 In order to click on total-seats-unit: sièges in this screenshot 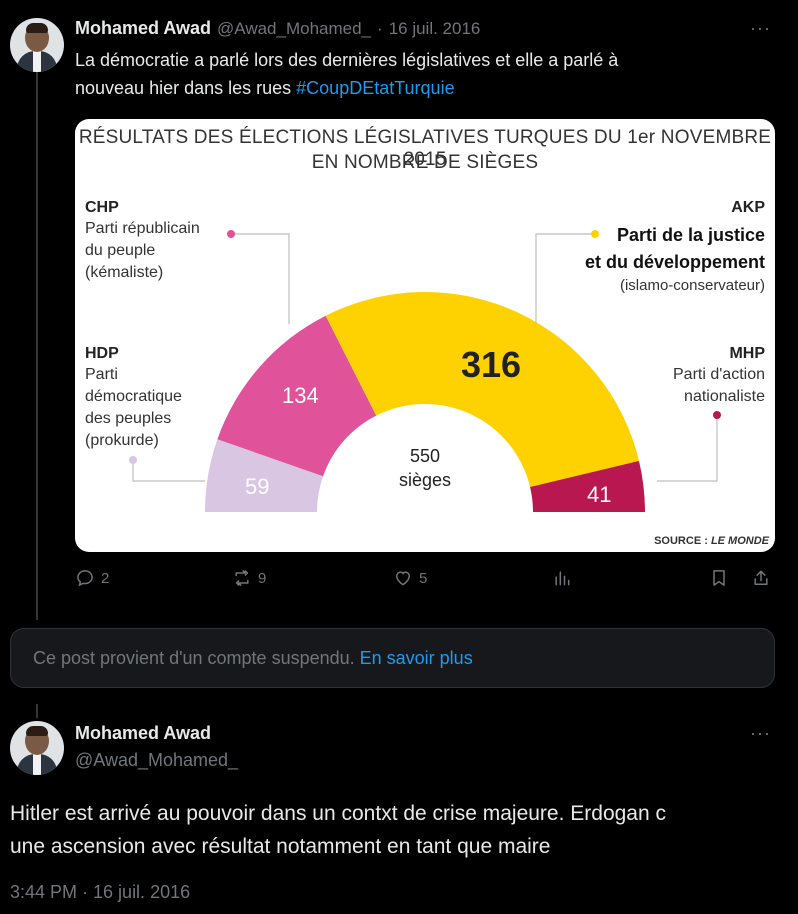, I will do `click(425, 480)`.